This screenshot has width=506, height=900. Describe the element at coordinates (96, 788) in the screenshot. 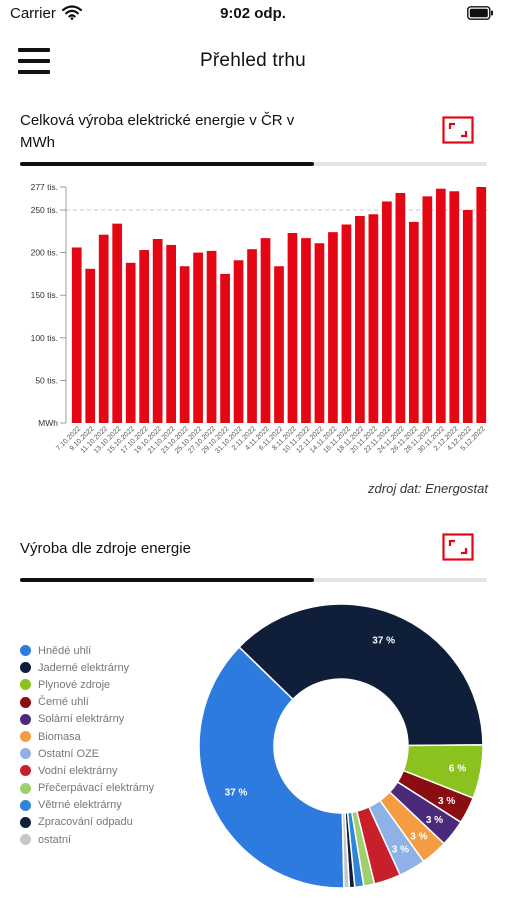

I see `legend-label: Přečerpávací elektrárny` at that location.